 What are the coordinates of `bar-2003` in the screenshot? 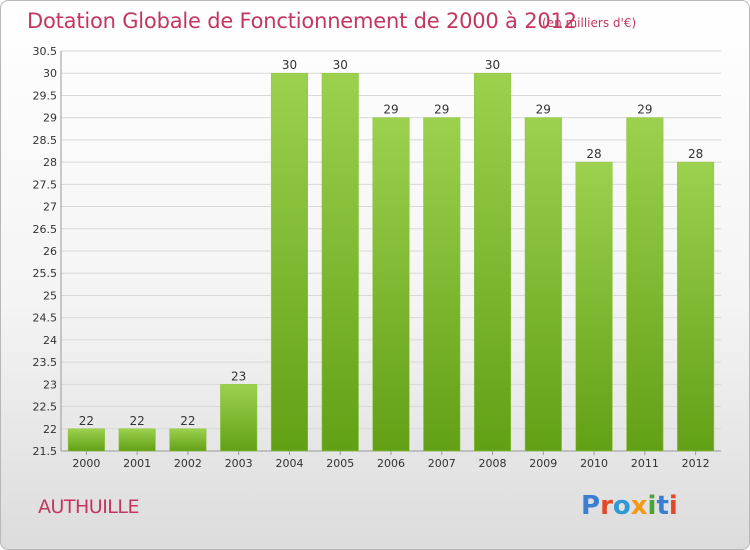 It's located at (239, 418).